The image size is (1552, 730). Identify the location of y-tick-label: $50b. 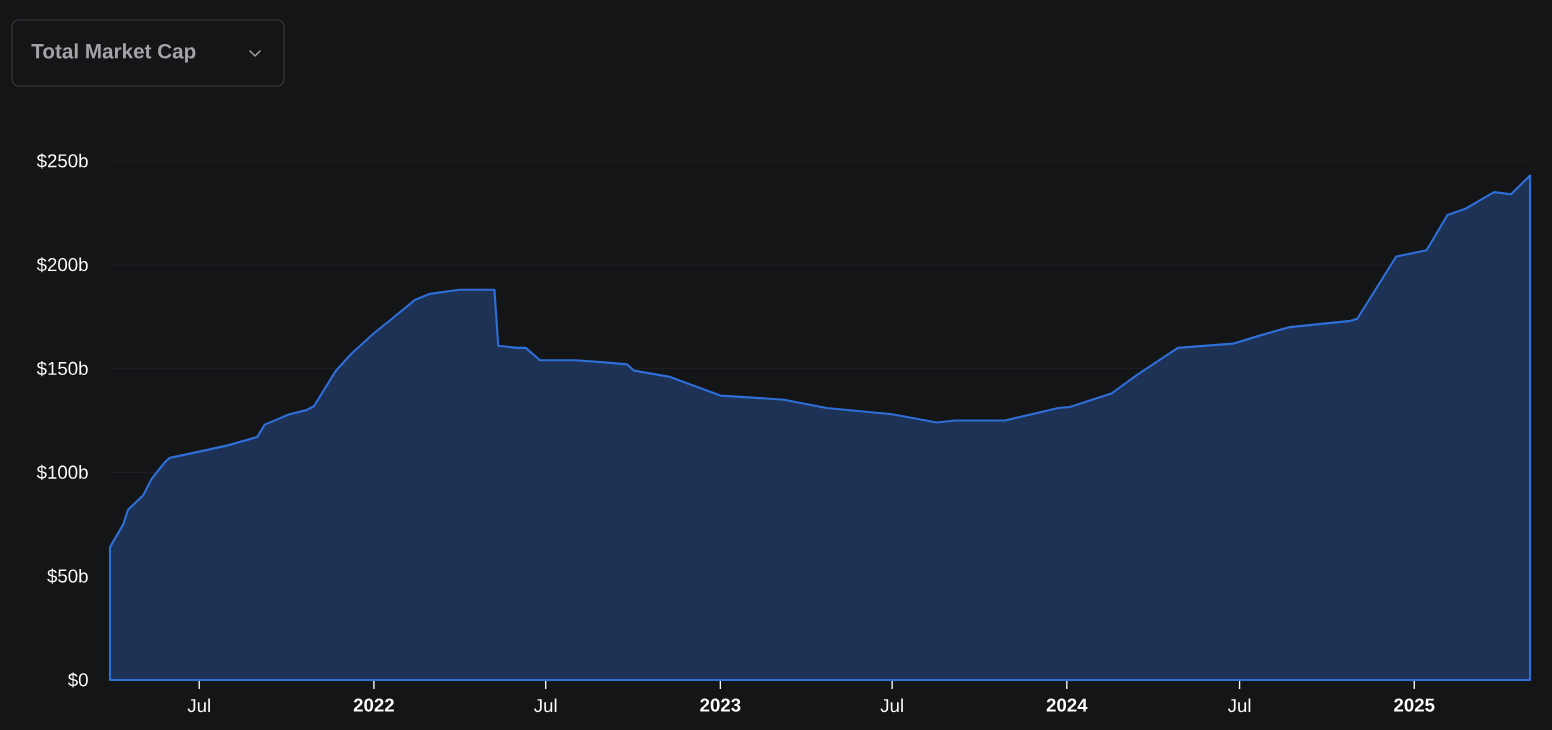
(67, 576).